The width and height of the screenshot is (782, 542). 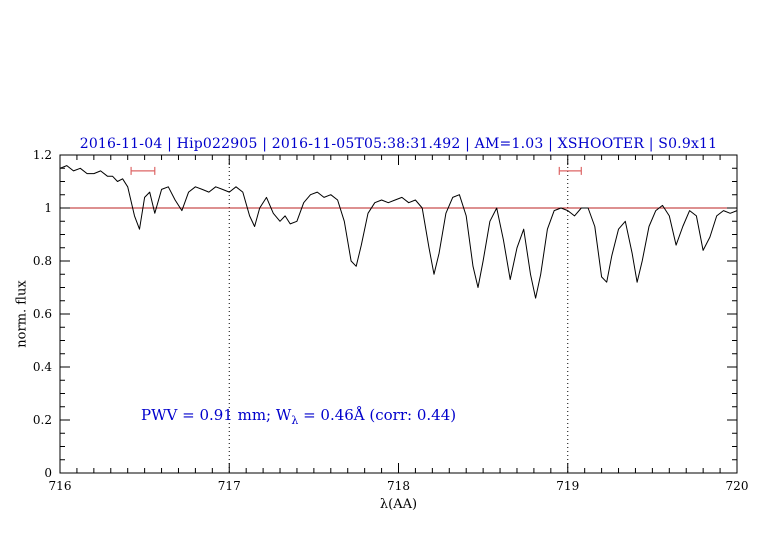 I want to click on pwv-annotation-lambda-sub: λ, so click(x=295, y=420).